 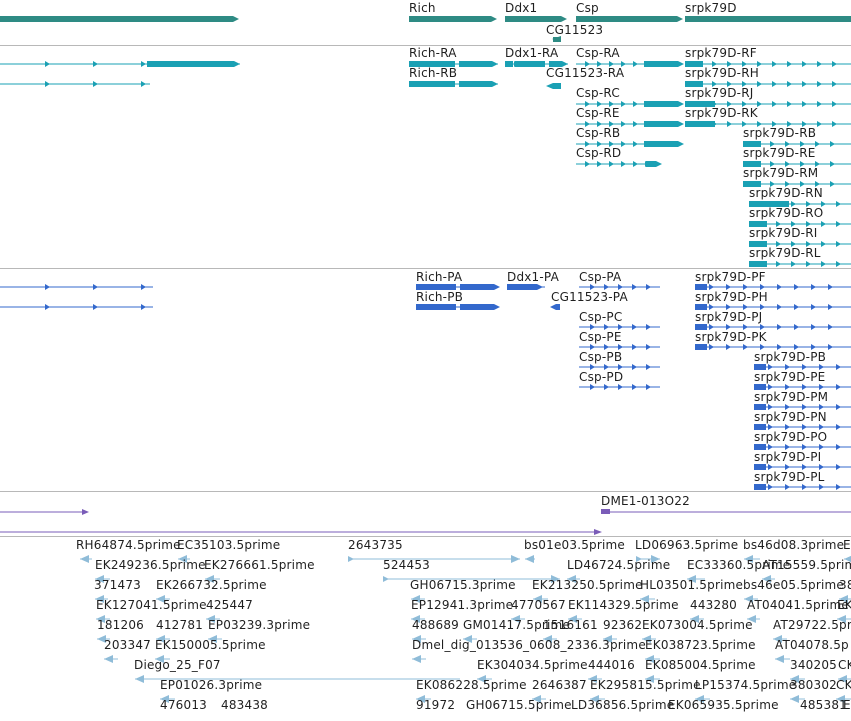 What do you see at coordinates (151, 605) in the screenshot?
I see `est-label: EK127041.5prime` at bounding box center [151, 605].